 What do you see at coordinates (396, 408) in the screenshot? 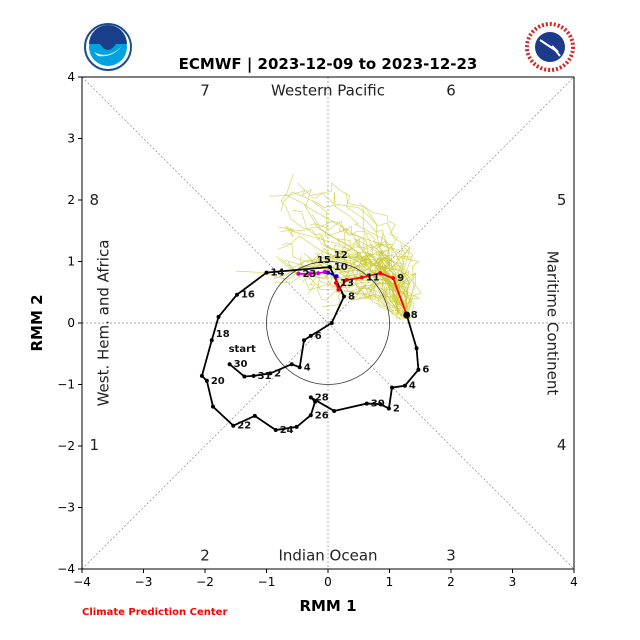
I see `date-label: 2` at bounding box center [396, 408].